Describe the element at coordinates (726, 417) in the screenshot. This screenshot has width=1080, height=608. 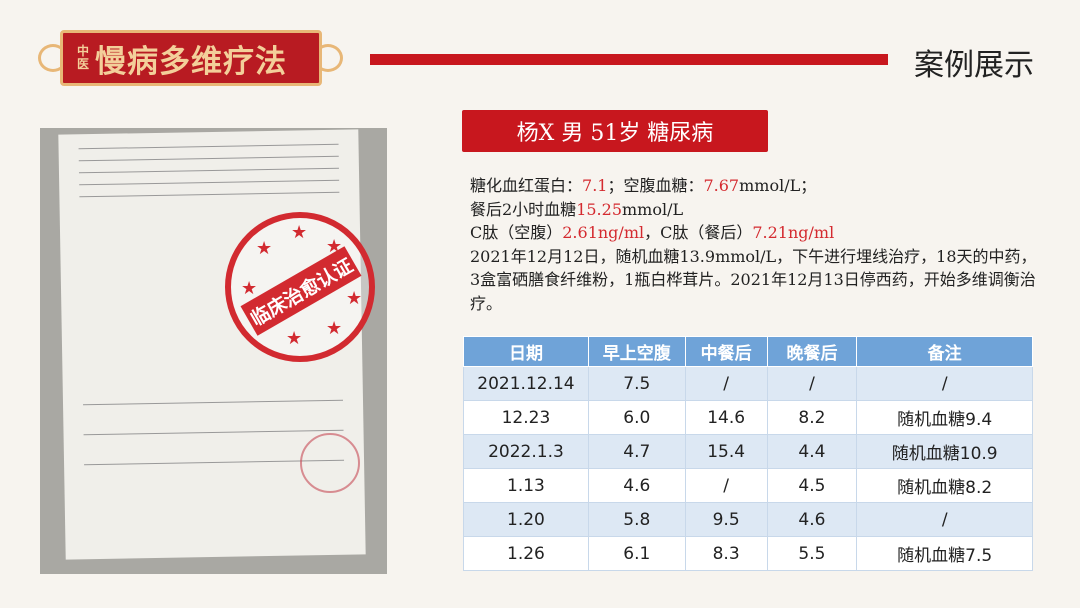
I see `table-cell: 14.6` at that location.